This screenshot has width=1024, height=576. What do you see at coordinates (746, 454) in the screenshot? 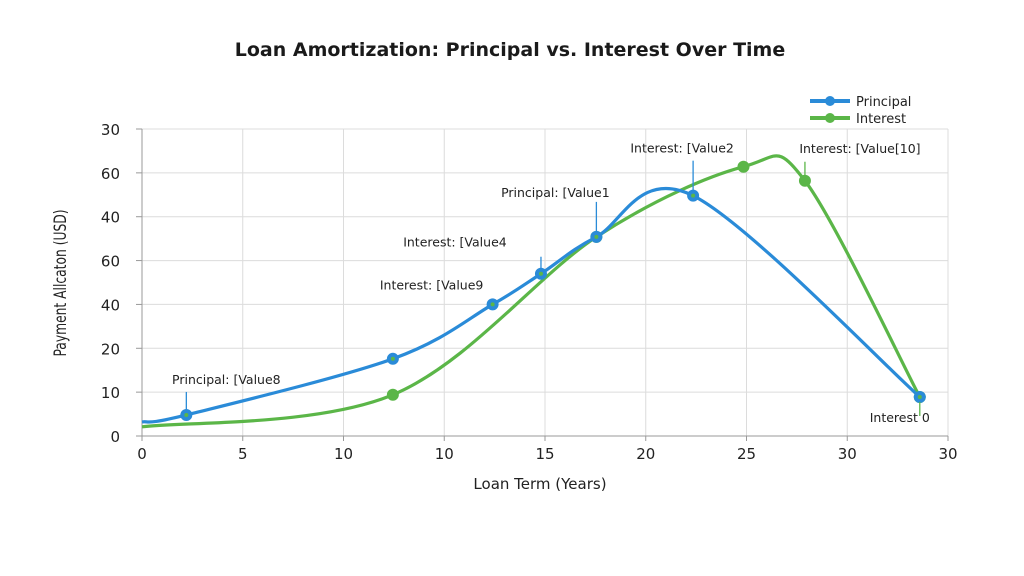
I see `x-tick-label: 25` at bounding box center [746, 454].